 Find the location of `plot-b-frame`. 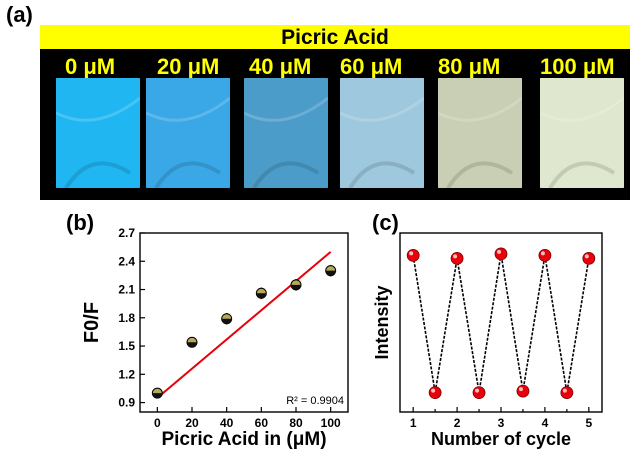

plot-b-frame is located at coordinates (244, 322).